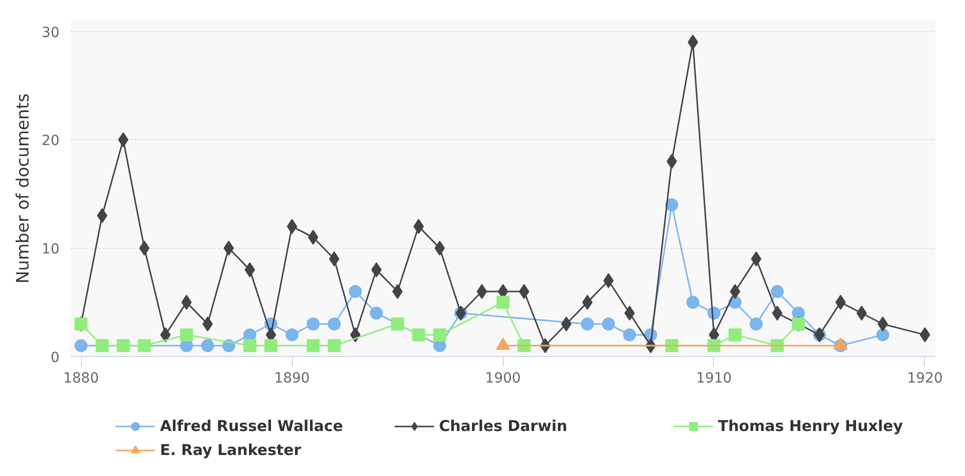 The width and height of the screenshot is (965, 476). What do you see at coordinates (503, 426) in the screenshot?
I see `legend-label: Charles Darwin` at bounding box center [503, 426].